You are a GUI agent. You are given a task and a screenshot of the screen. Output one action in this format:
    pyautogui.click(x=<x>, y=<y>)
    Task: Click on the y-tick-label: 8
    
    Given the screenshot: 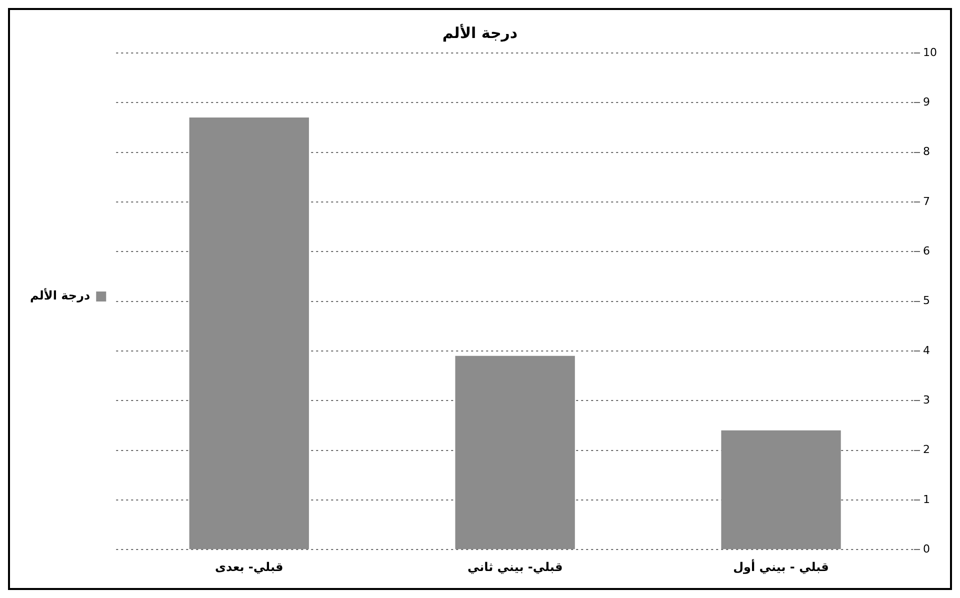 What is the action you would take?
    pyautogui.click(x=926, y=151)
    